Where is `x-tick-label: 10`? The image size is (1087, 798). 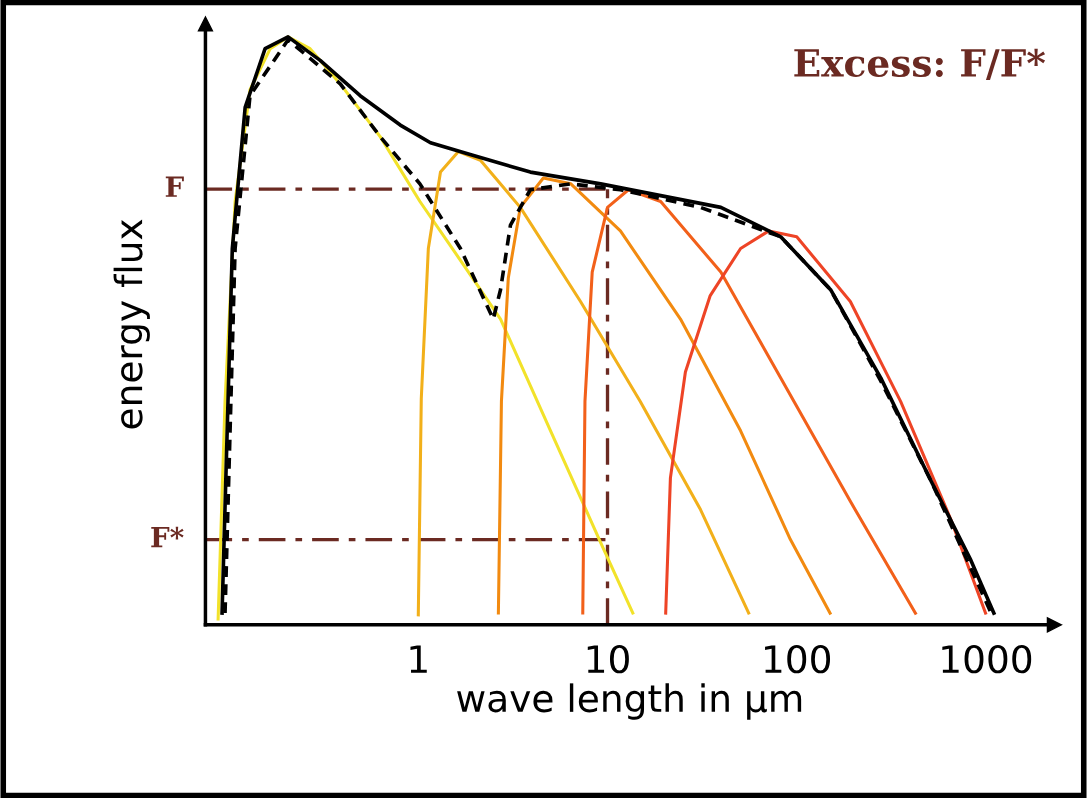 x-tick-label: 10 is located at coordinates (608, 659).